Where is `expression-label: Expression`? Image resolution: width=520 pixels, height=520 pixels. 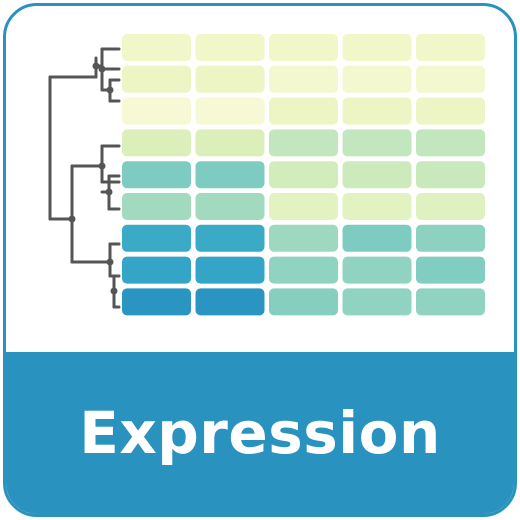 expression-label: Expression is located at coordinates (260, 433).